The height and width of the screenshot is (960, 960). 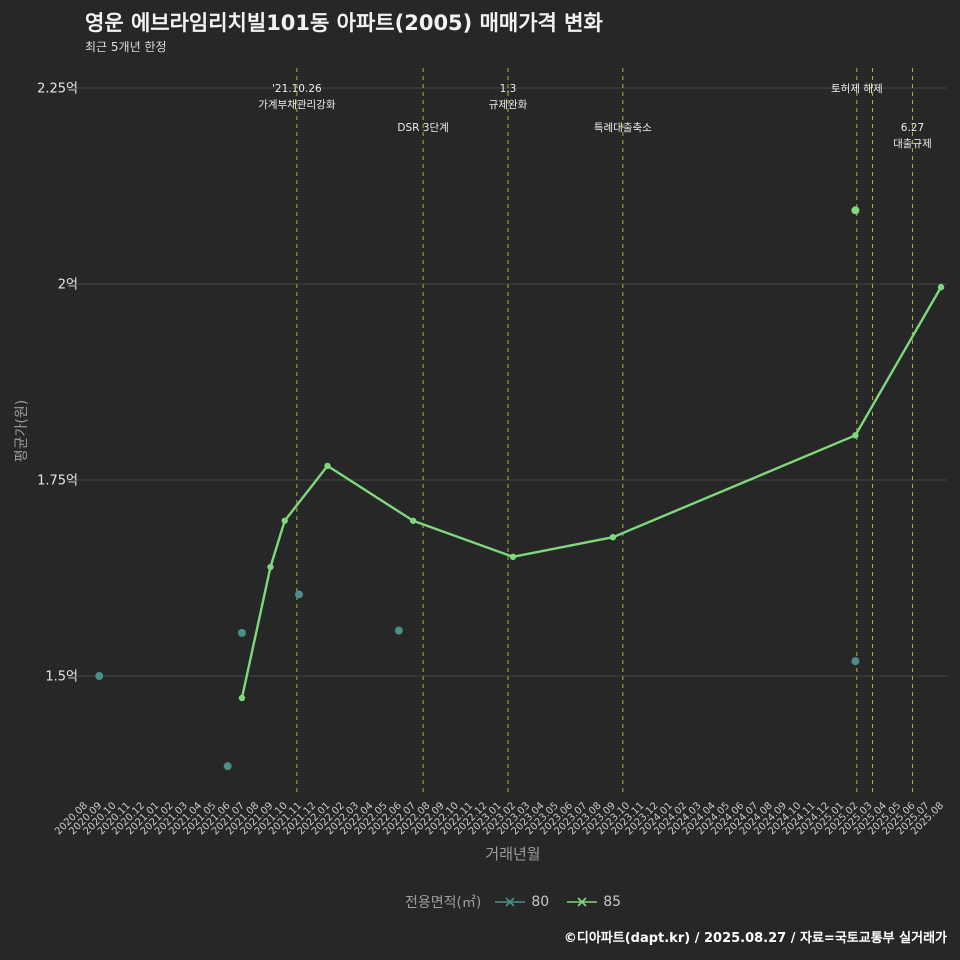 I want to click on event-label: '21.10.26, so click(x=297, y=89).